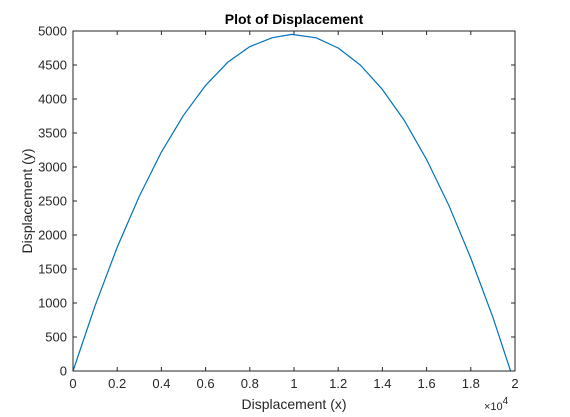 The width and height of the screenshot is (570, 417). Describe the element at coordinates (52, 65) in the screenshot. I see `y-tick-label: 4500` at that location.